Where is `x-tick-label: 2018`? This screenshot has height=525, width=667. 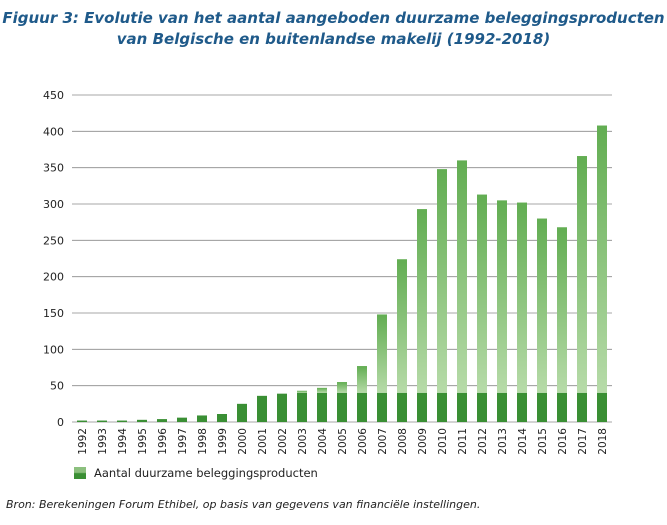
x-tick-label: 2018 is located at coordinates (603, 441).